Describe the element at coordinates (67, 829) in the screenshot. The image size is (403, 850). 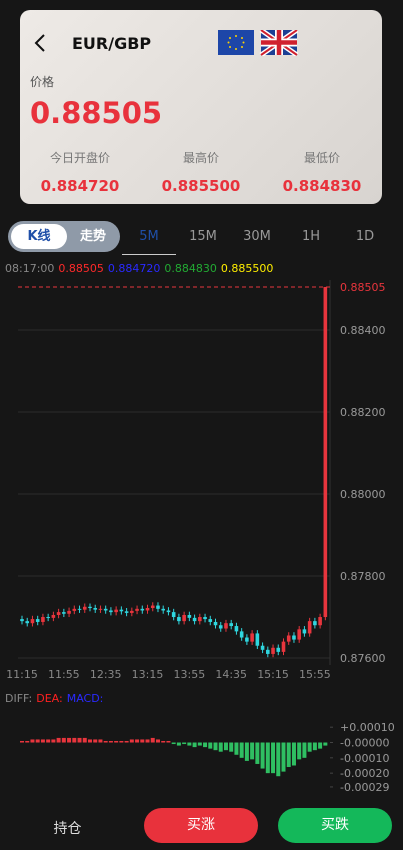
I see `position-tab: 持仓` at that location.